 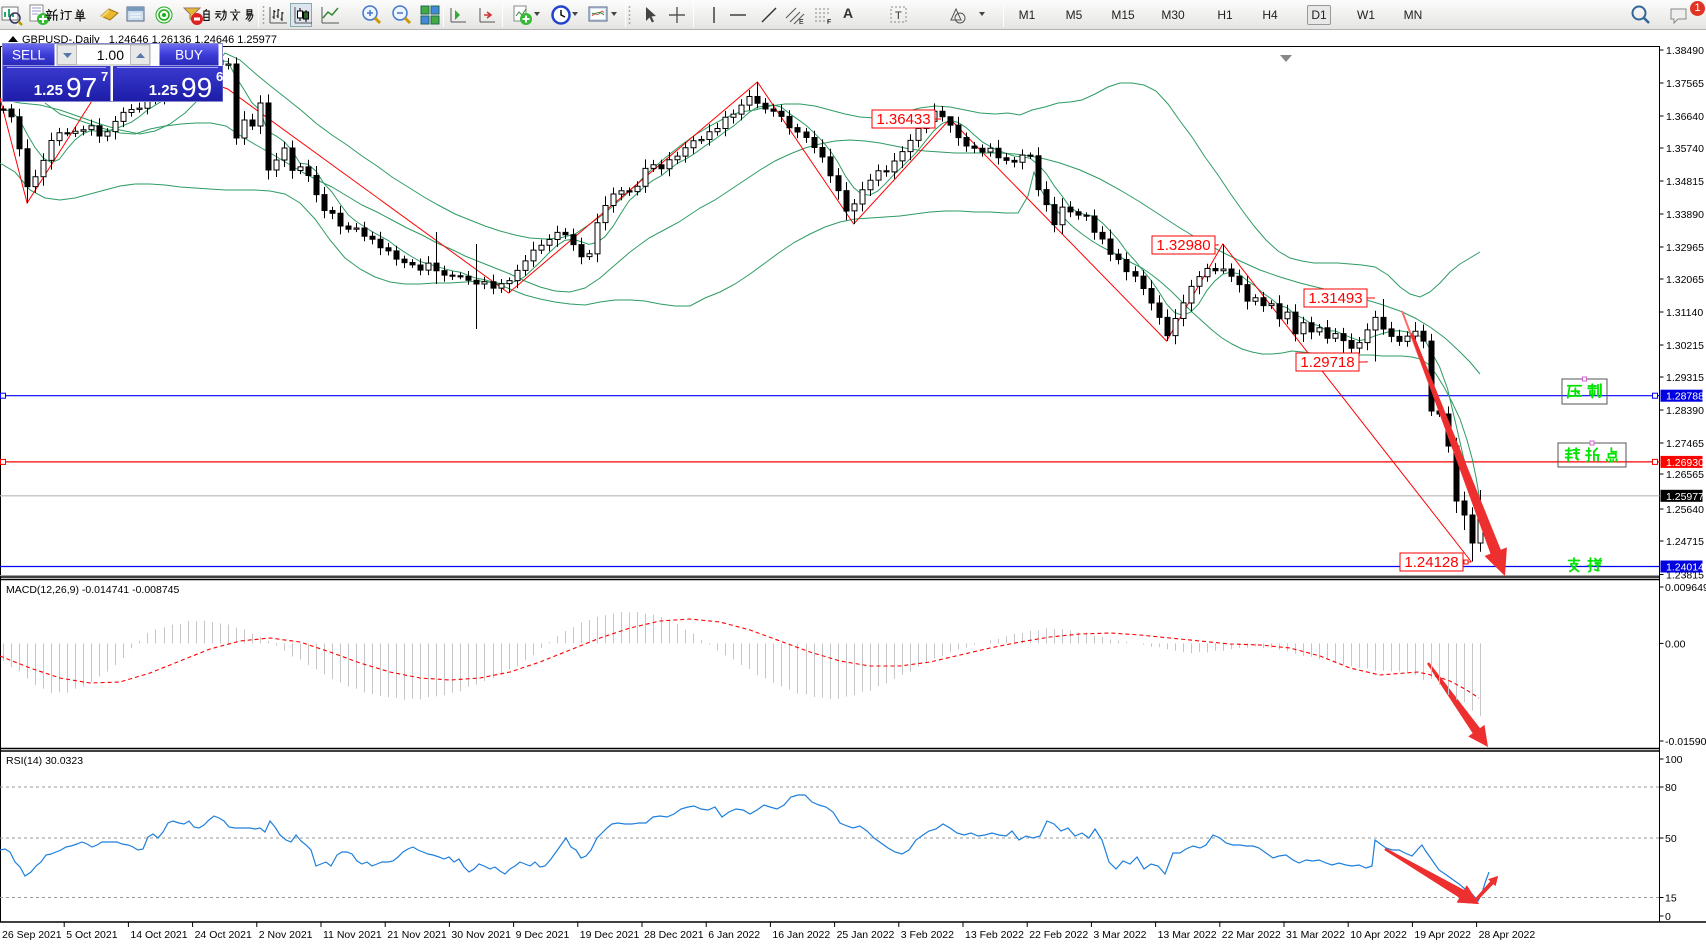 What do you see at coordinates (866, 935) in the screenshot?
I see `svg-text: 25 Jan 2022` at bounding box center [866, 935].